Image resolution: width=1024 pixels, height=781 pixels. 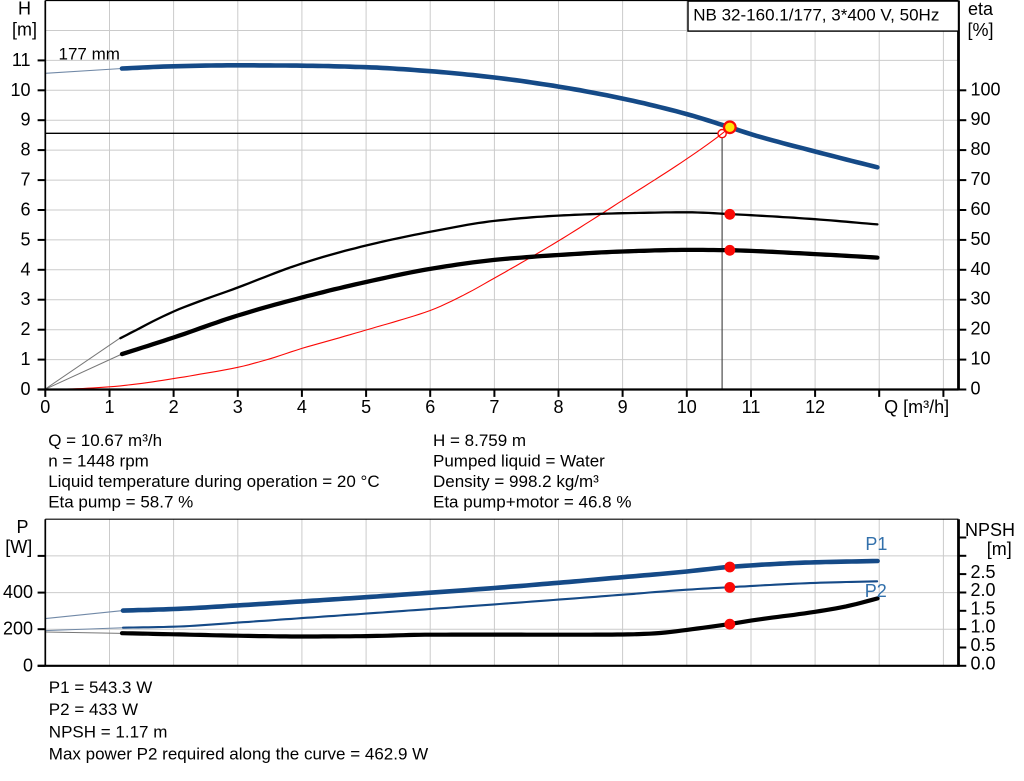 I want to click on svg-text: 2.0, so click(x=983, y=590).